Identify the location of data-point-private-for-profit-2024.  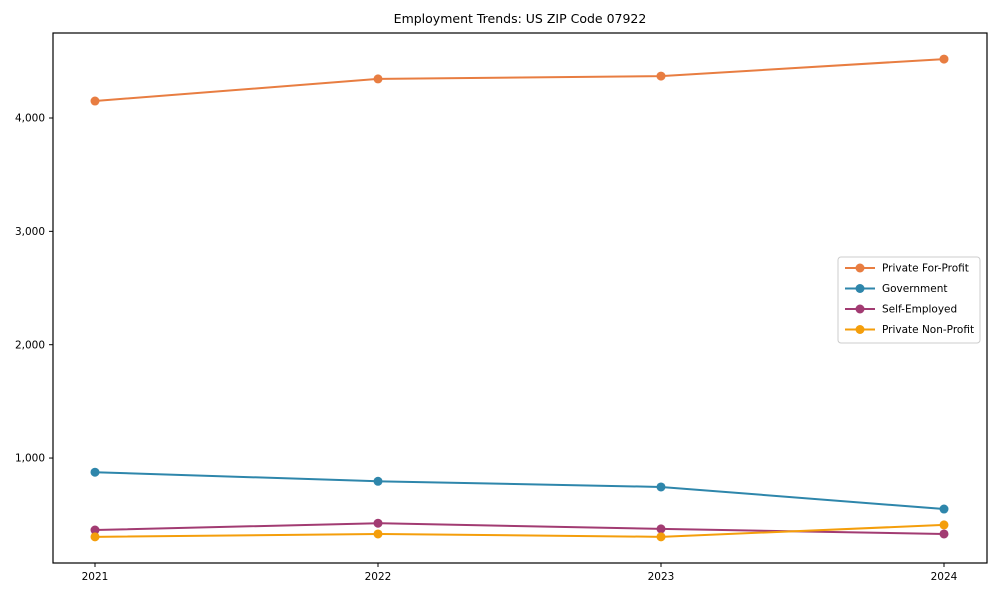
(944, 59).